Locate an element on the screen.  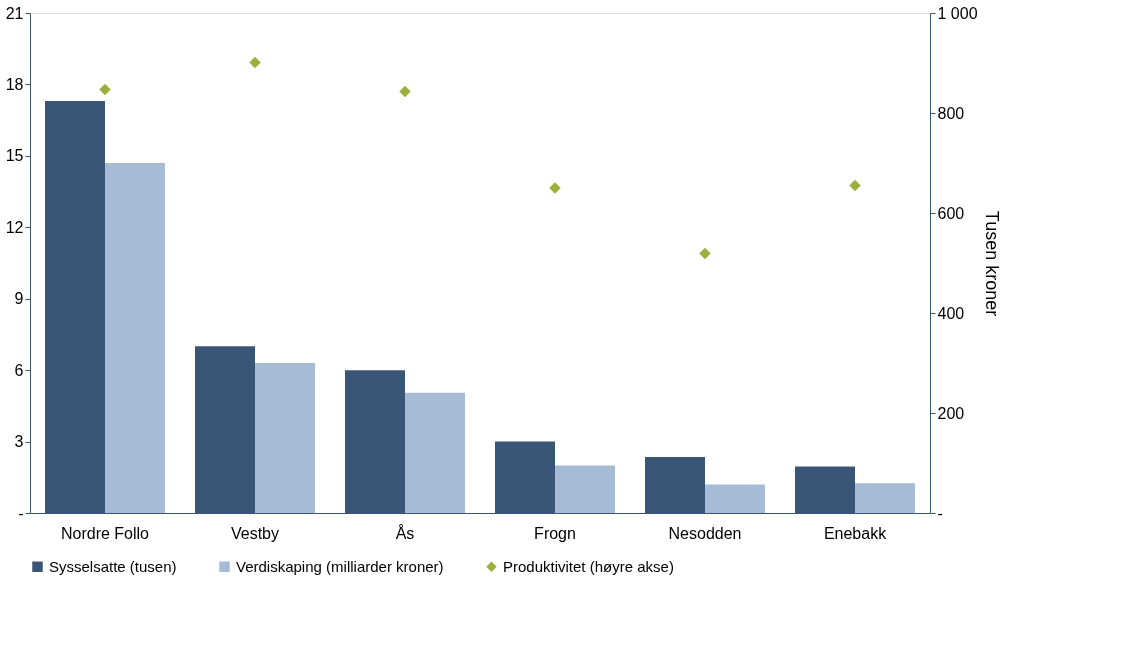
y2-tick-label: 800 is located at coordinates (951, 113).